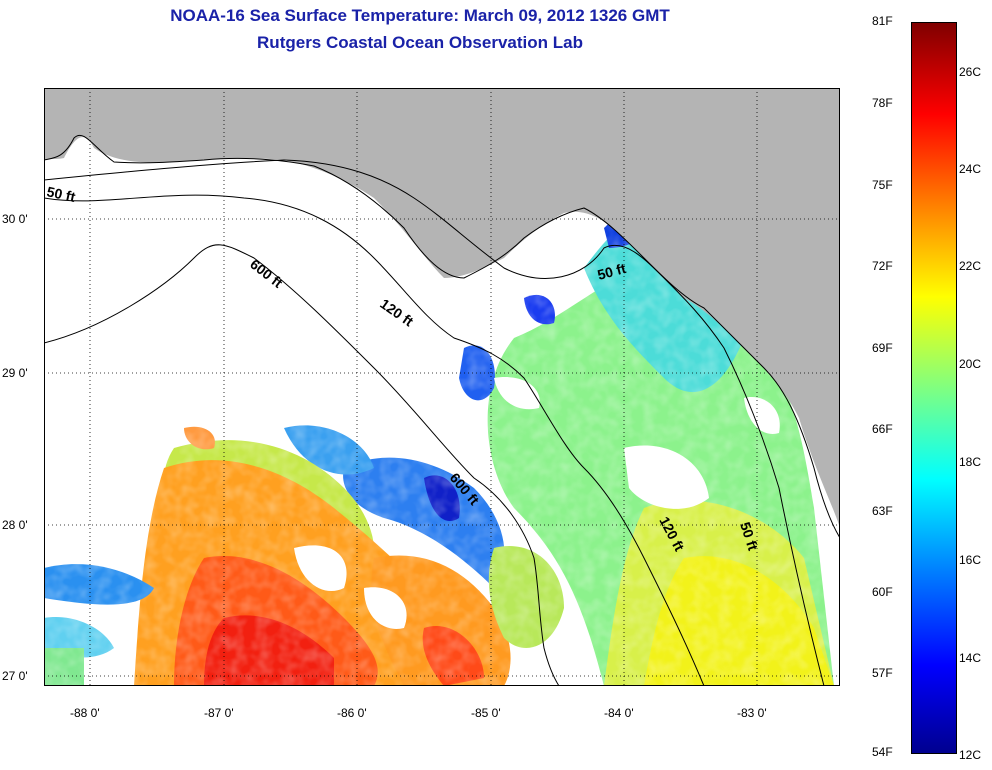  Describe the element at coordinates (970, 755) in the screenshot. I see `colorbar-celsius-label: 12C` at that location.